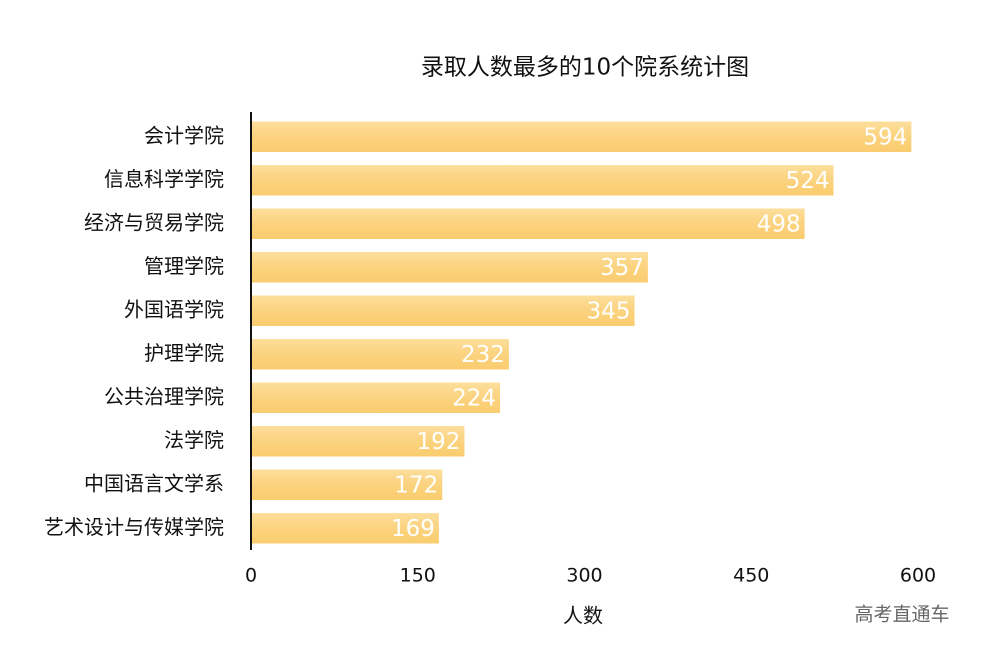 Image resolution: width=985 pixels, height=656 pixels. I want to click on x-tick-label: 300, so click(584, 576).